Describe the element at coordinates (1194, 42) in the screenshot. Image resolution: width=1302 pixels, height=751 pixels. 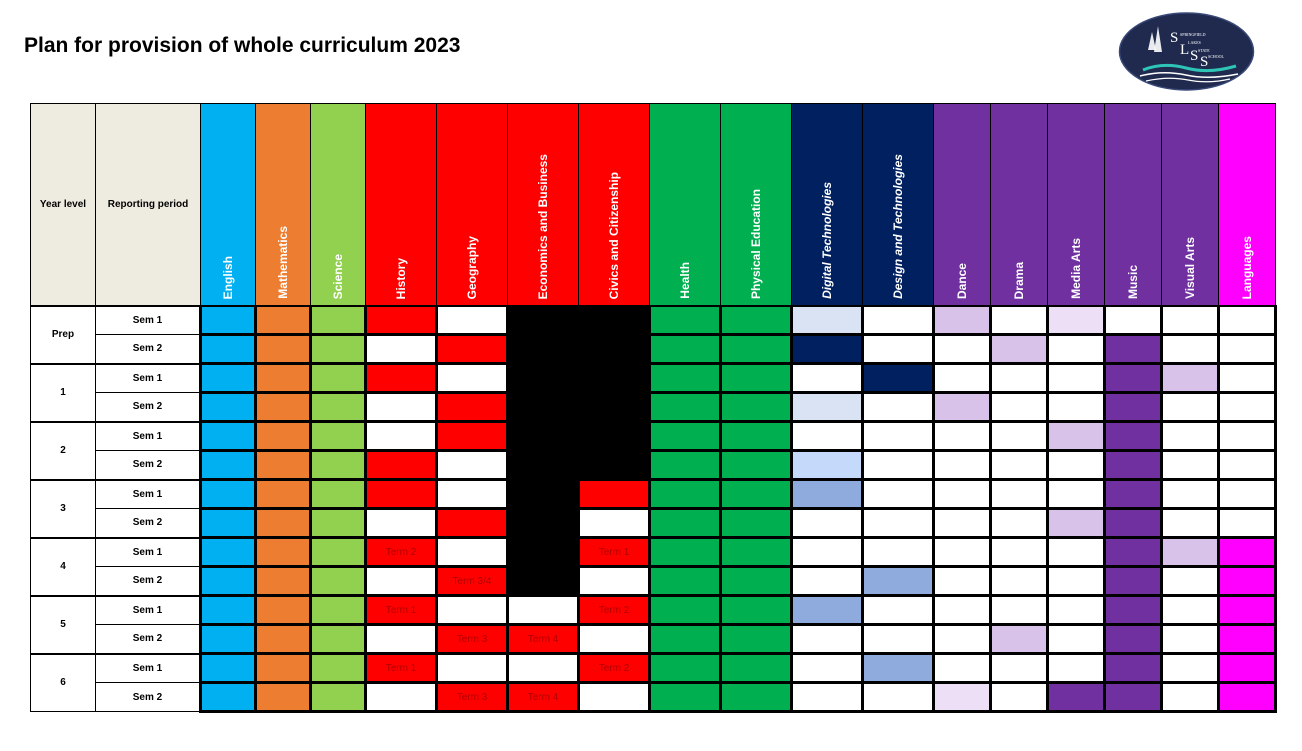
I see `svg-text: LAKES` at that location.